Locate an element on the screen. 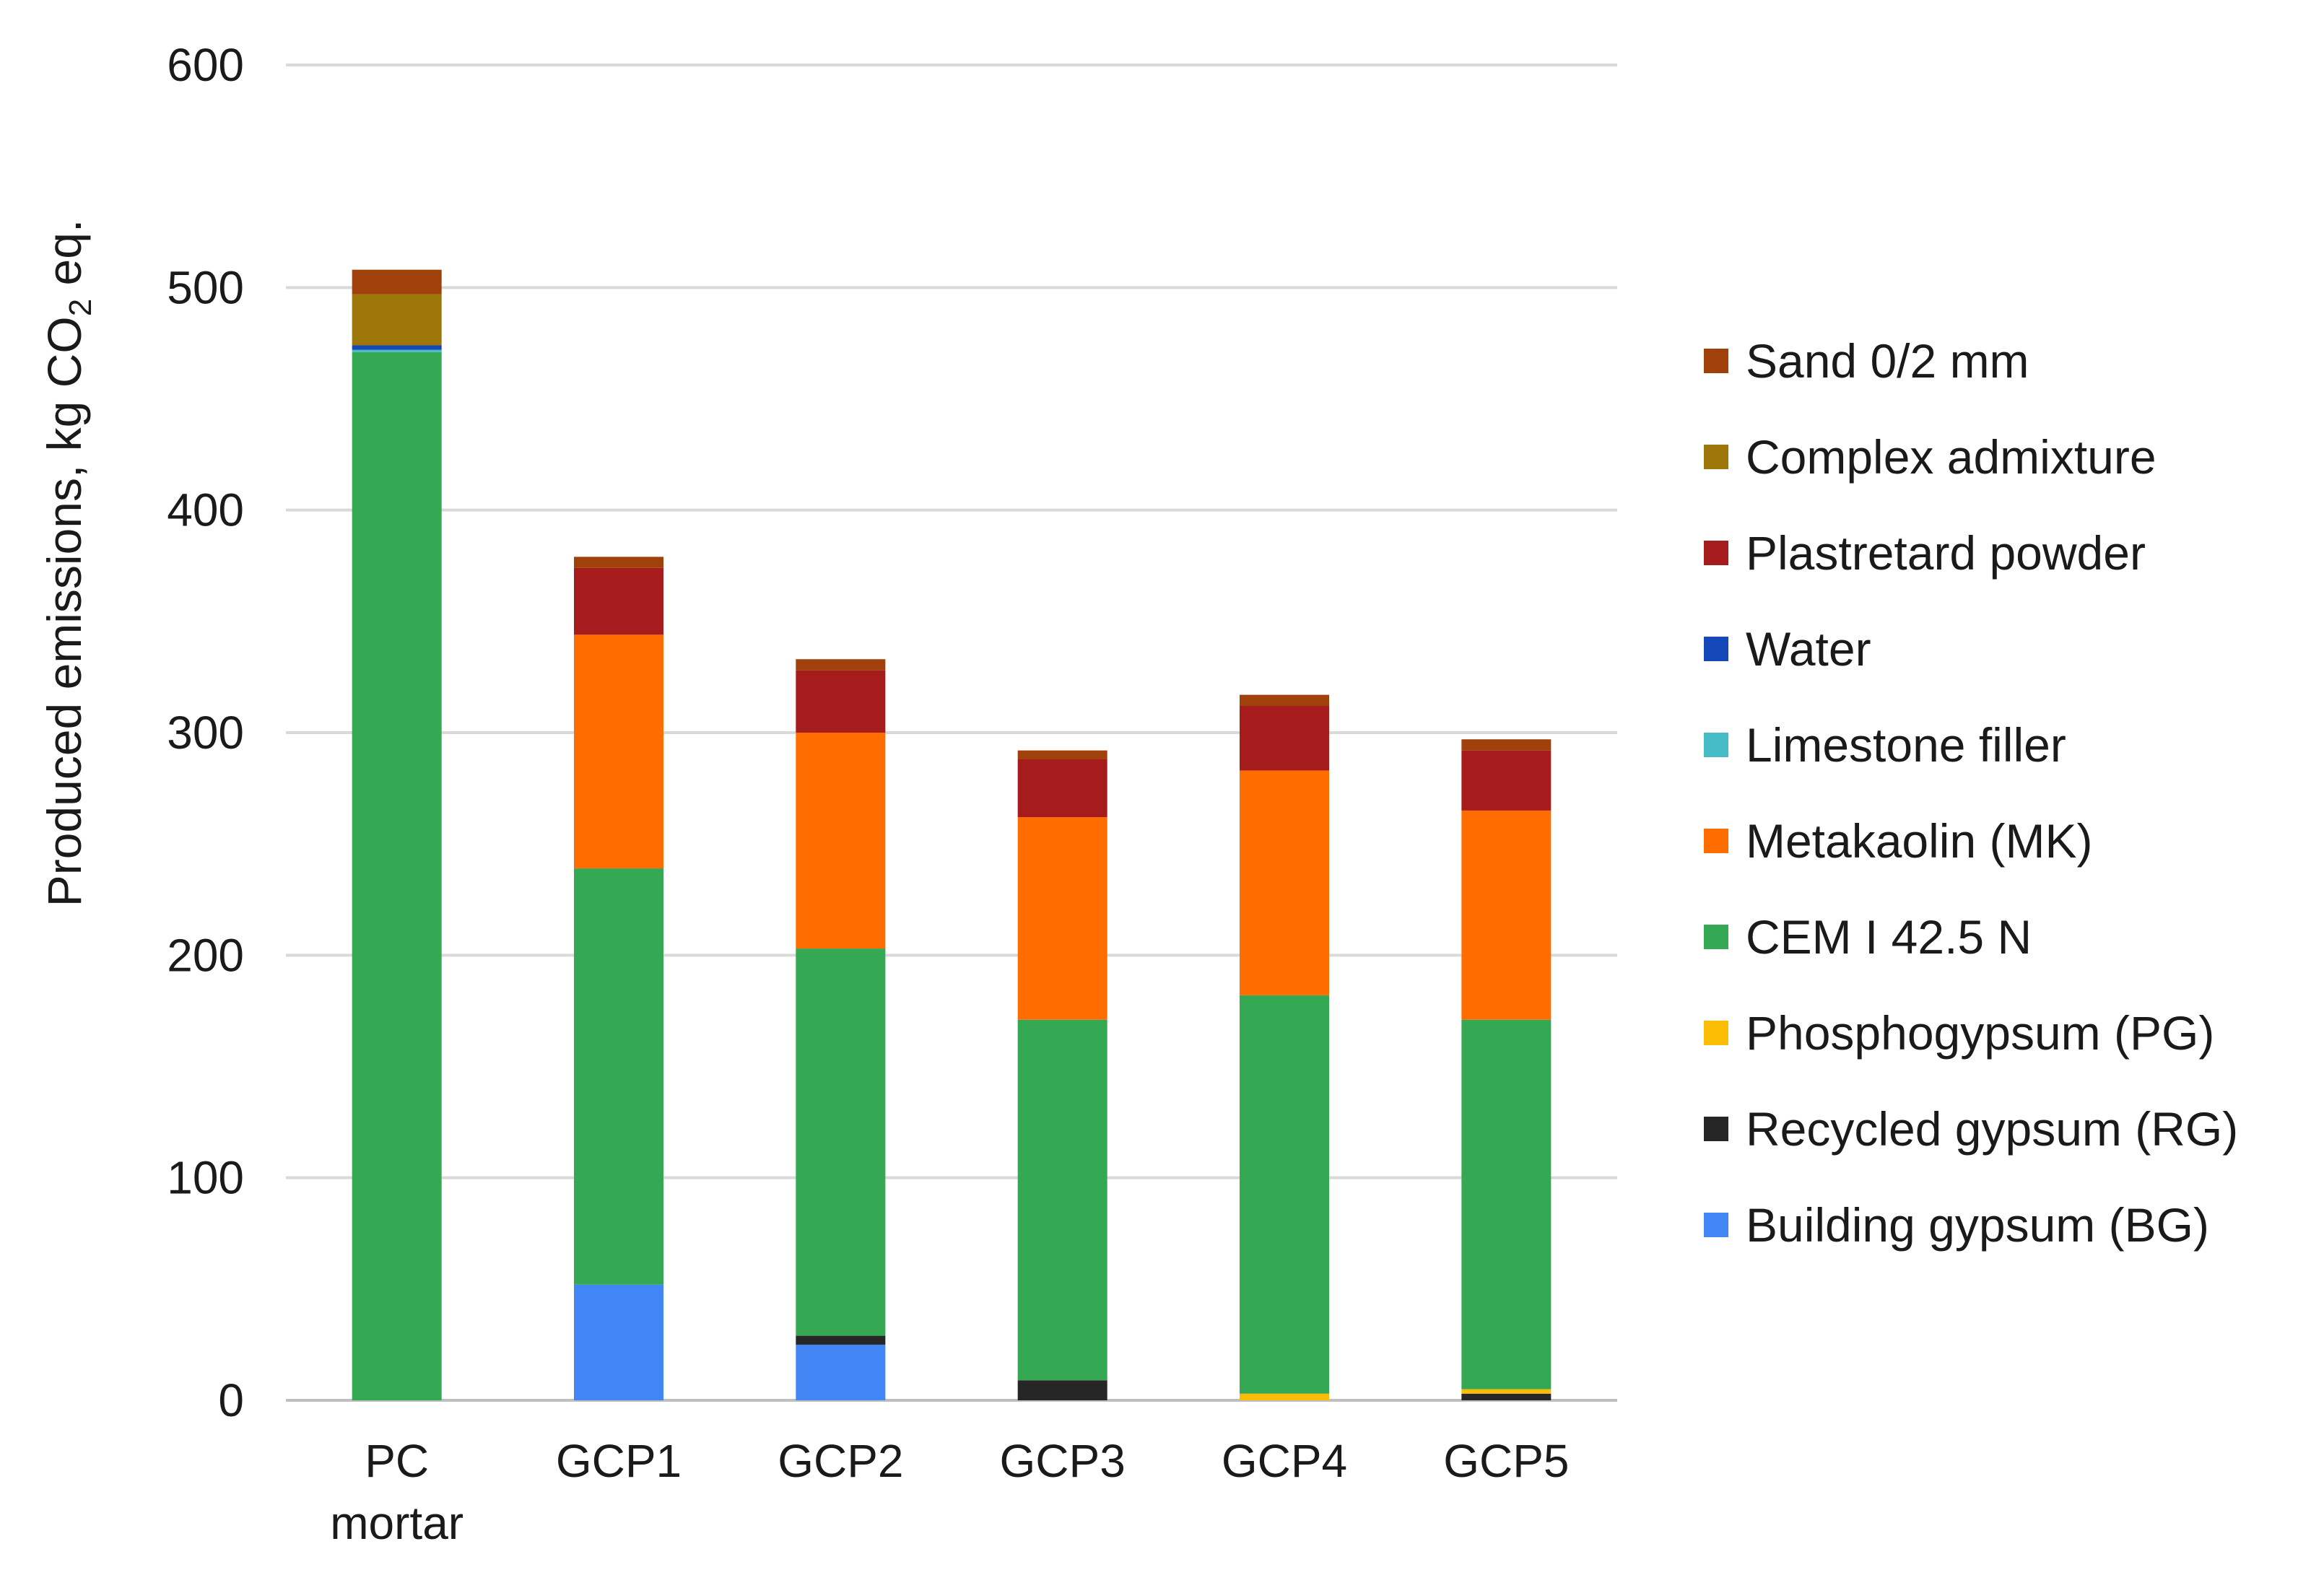 This screenshot has width=2324, height=1575. y-axis-label-main: Produced emissions, kg CO is located at coordinates (64, 611).